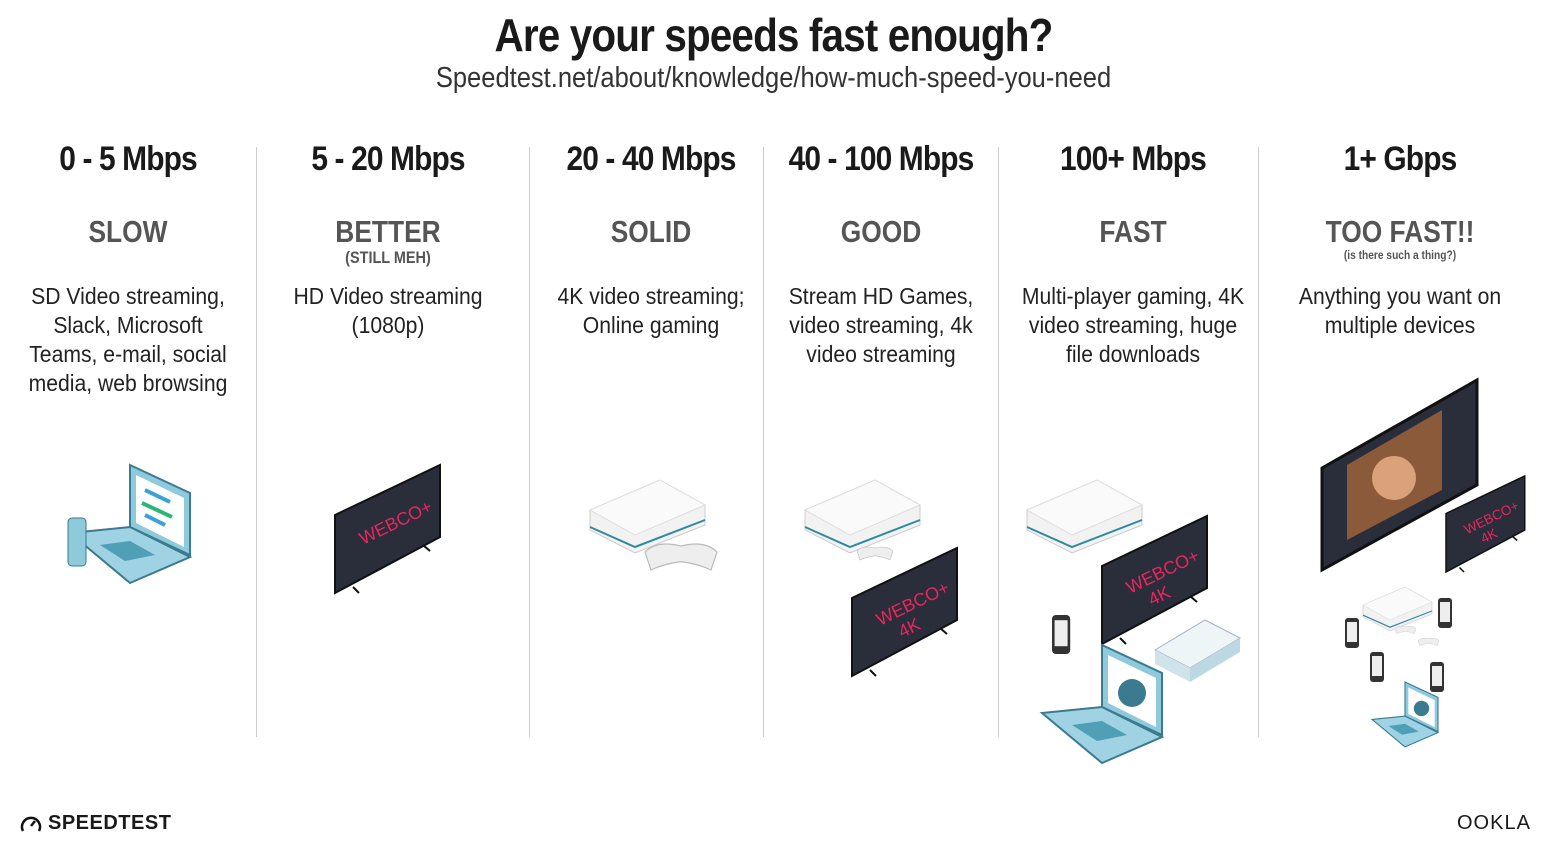 This screenshot has width=1547, height=843. Describe the element at coordinates (651, 159) in the screenshot. I see `tier-range: 20 - 40 Mbps` at that location.